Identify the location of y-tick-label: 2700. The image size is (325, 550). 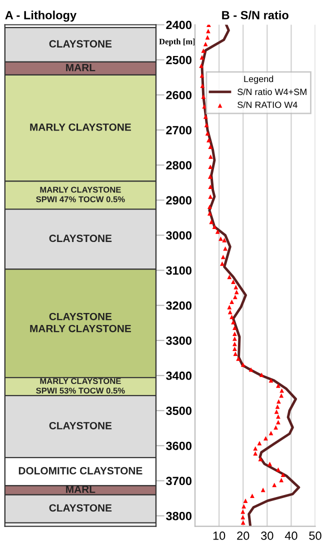
(179, 130).